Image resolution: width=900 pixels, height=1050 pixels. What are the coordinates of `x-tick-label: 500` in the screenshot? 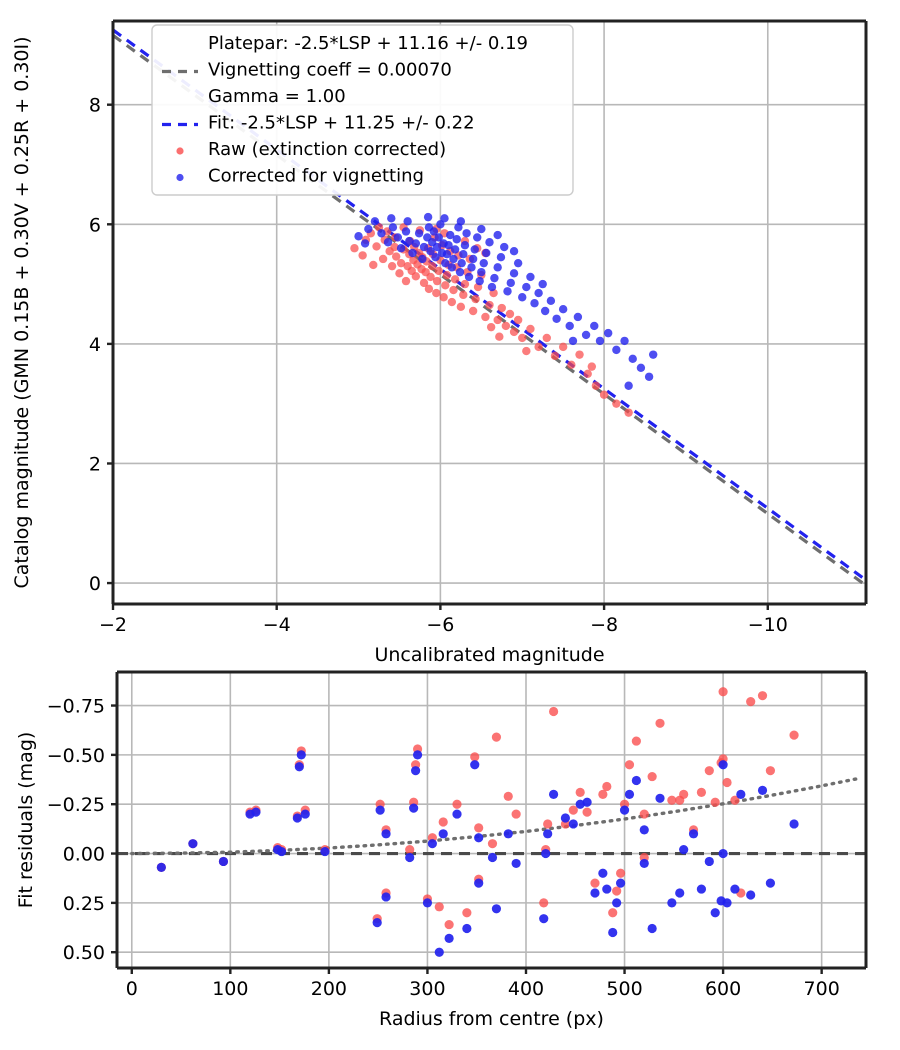 It's located at (624, 989).